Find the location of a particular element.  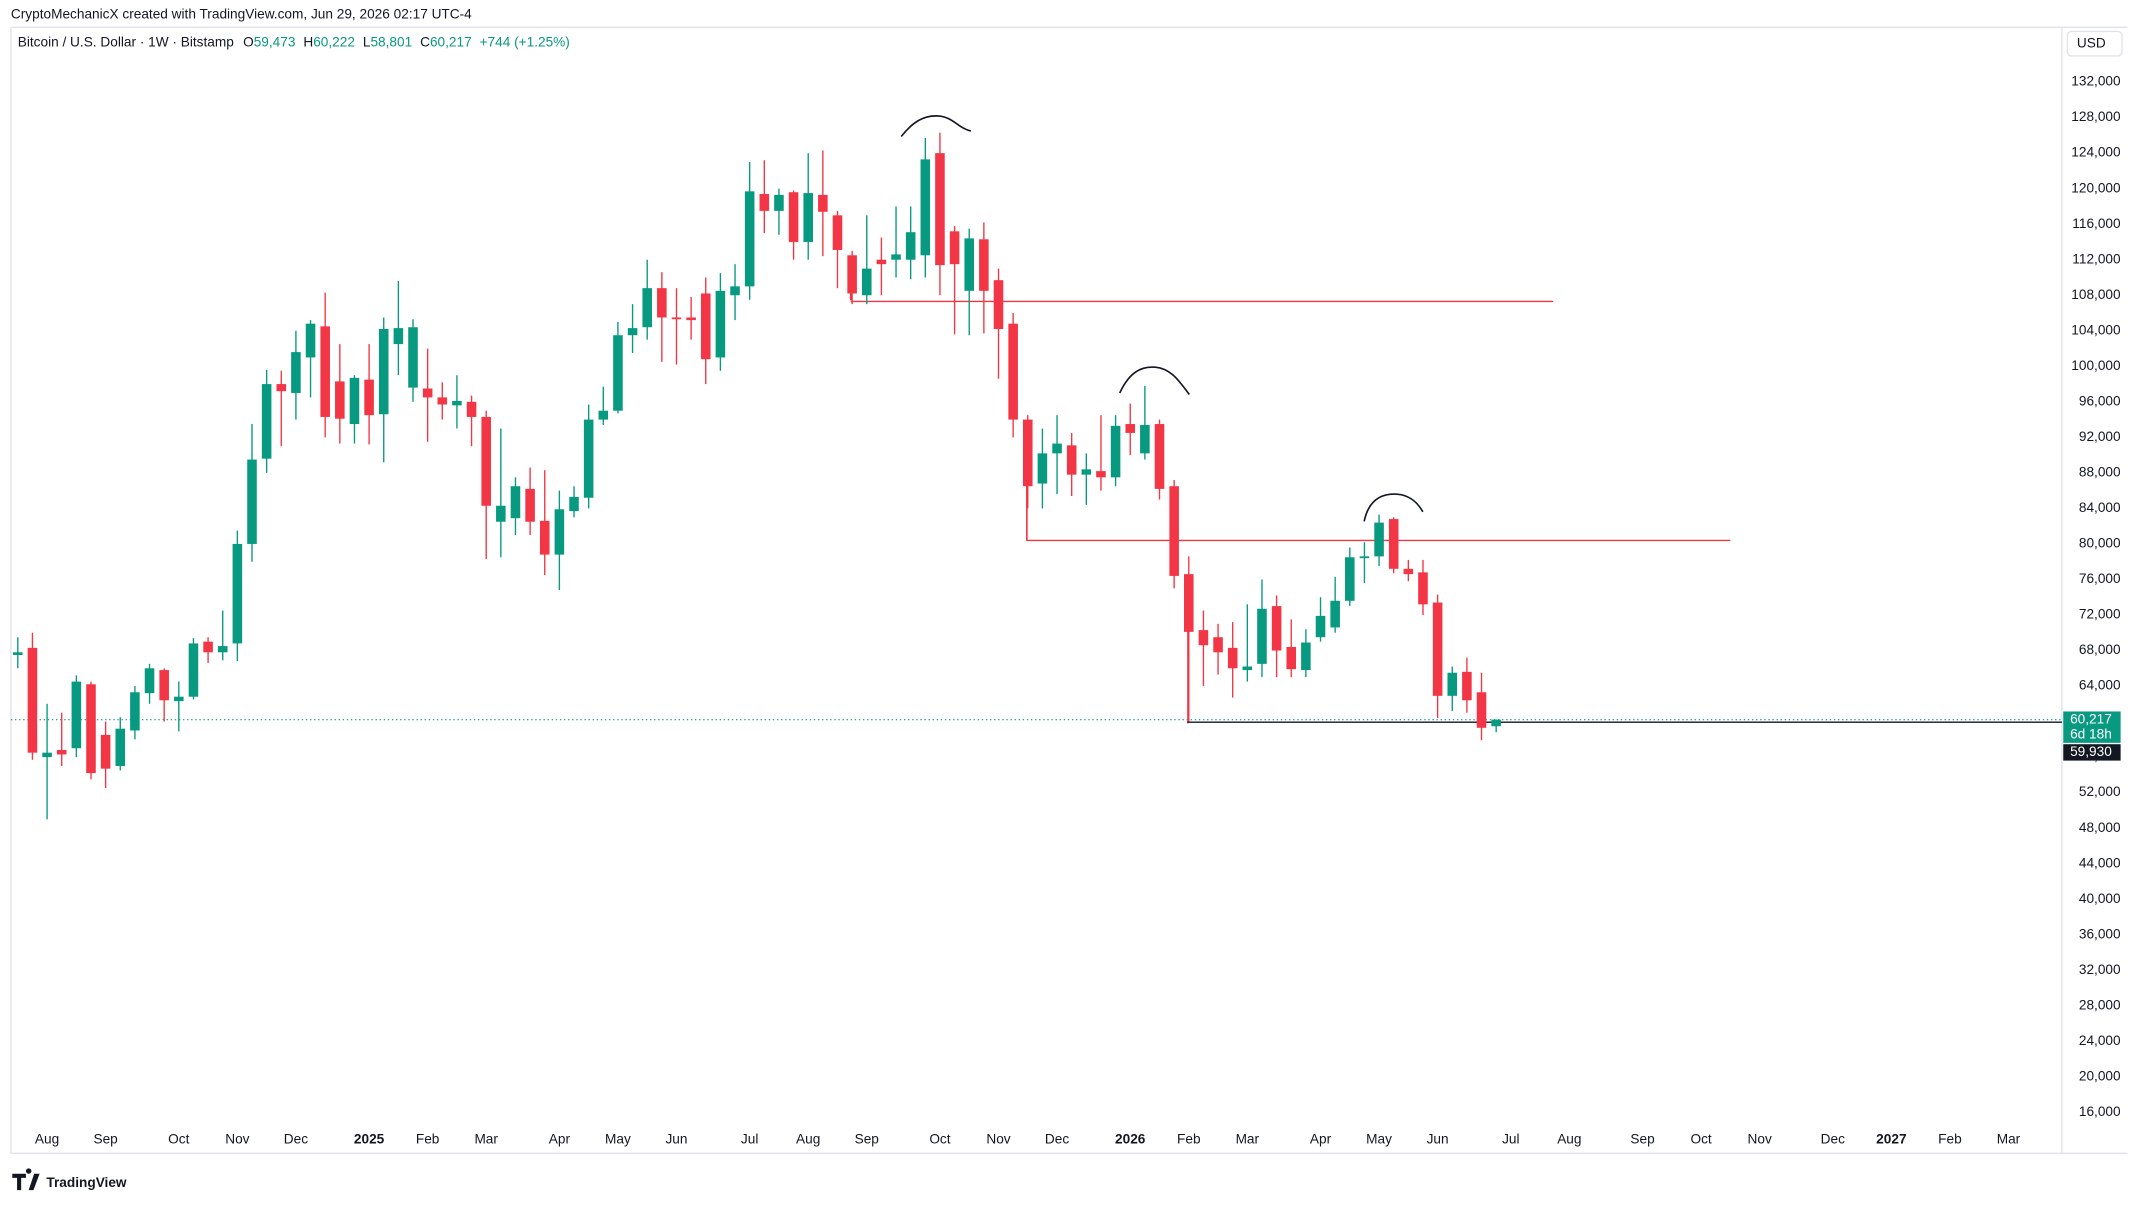

y-tick-label: 28,000 is located at coordinates (2100, 1004).